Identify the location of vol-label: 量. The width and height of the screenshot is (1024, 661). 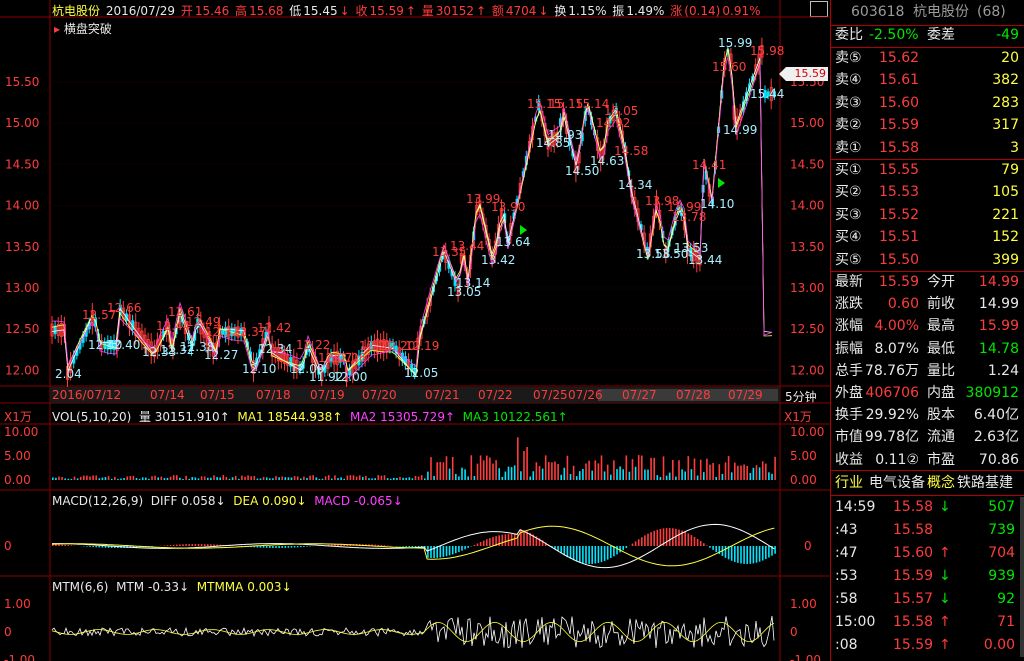
(427, 11).